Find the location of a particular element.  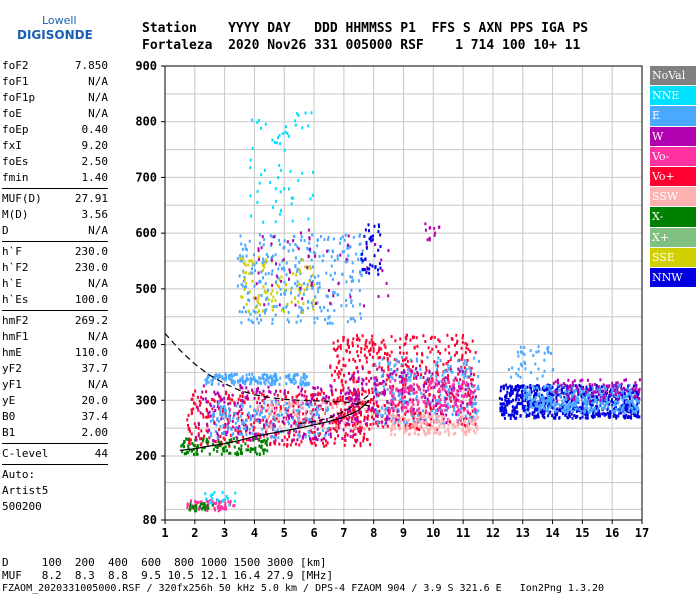

param-value: 37.7 is located at coordinates (95, 368).